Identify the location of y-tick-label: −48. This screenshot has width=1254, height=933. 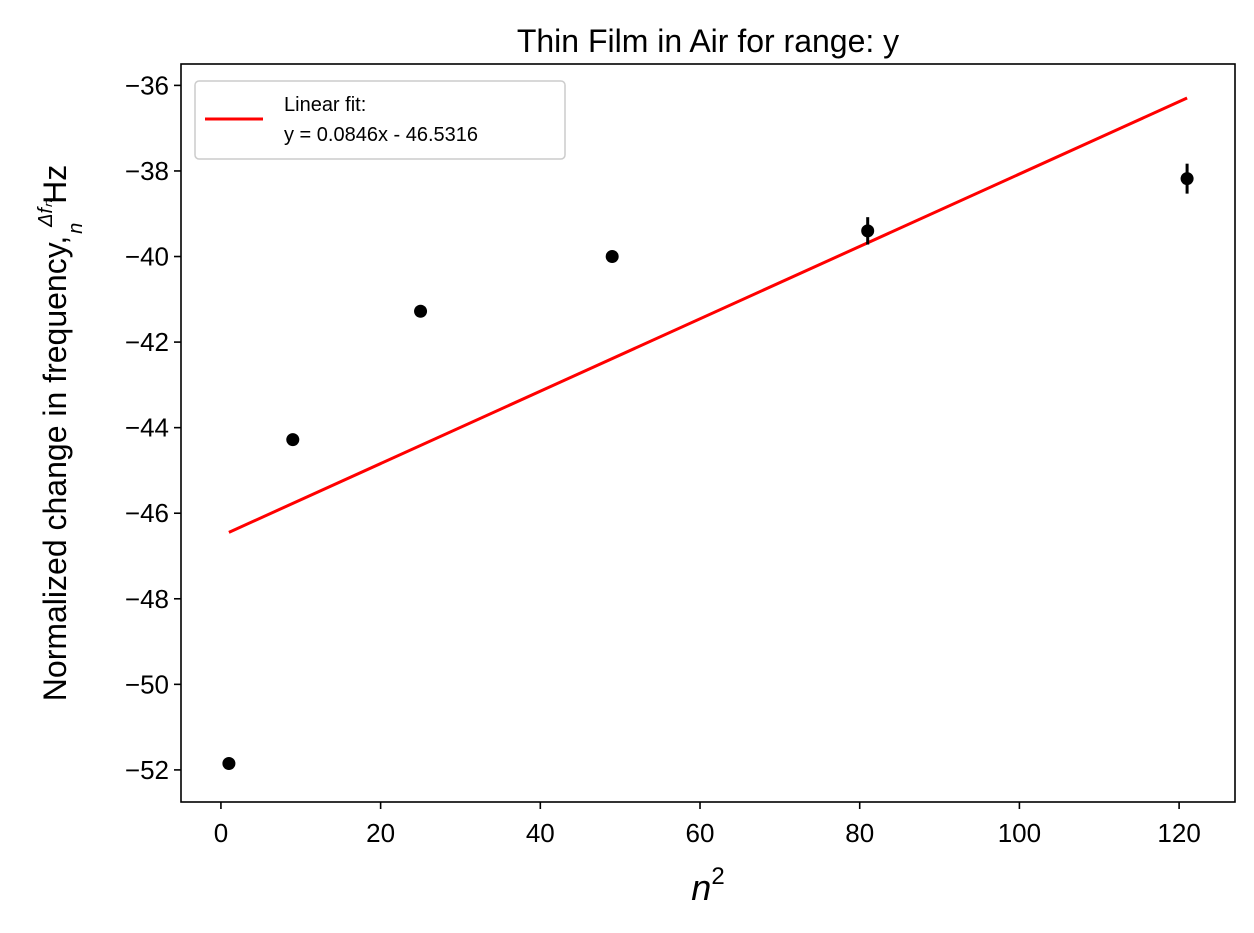
(147, 599).